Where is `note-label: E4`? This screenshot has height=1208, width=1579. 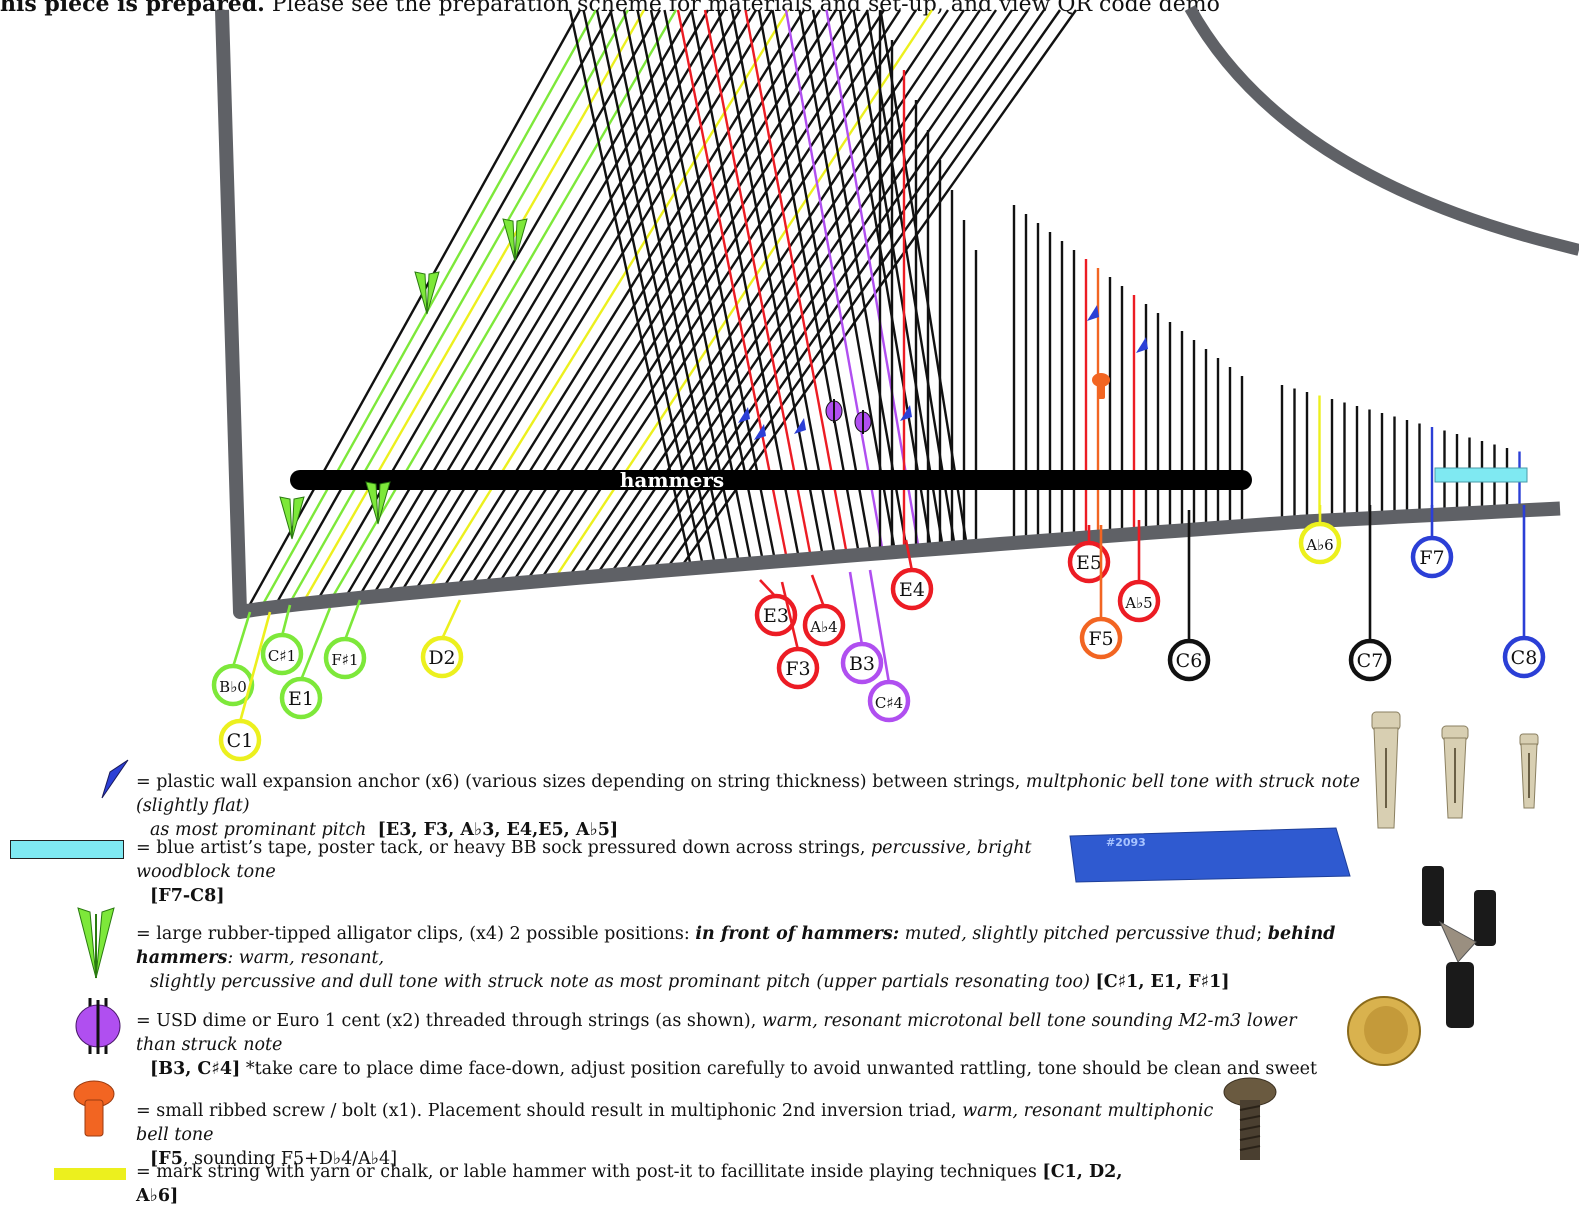 note-label: E4 is located at coordinates (912, 590).